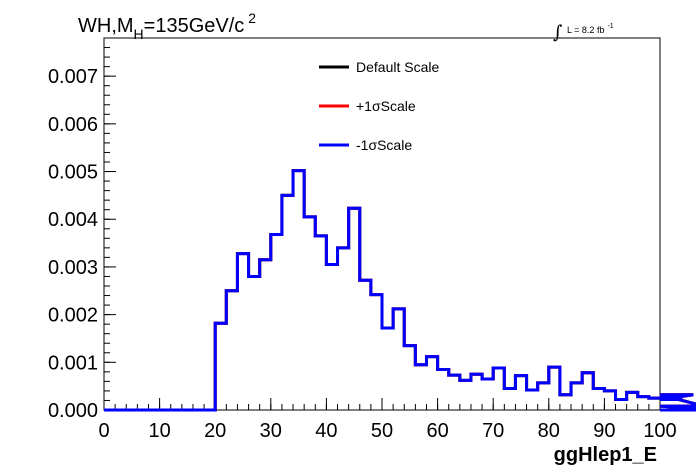  Describe the element at coordinates (73, 77) in the screenshot. I see `y-tick-label: 0.007` at that location.